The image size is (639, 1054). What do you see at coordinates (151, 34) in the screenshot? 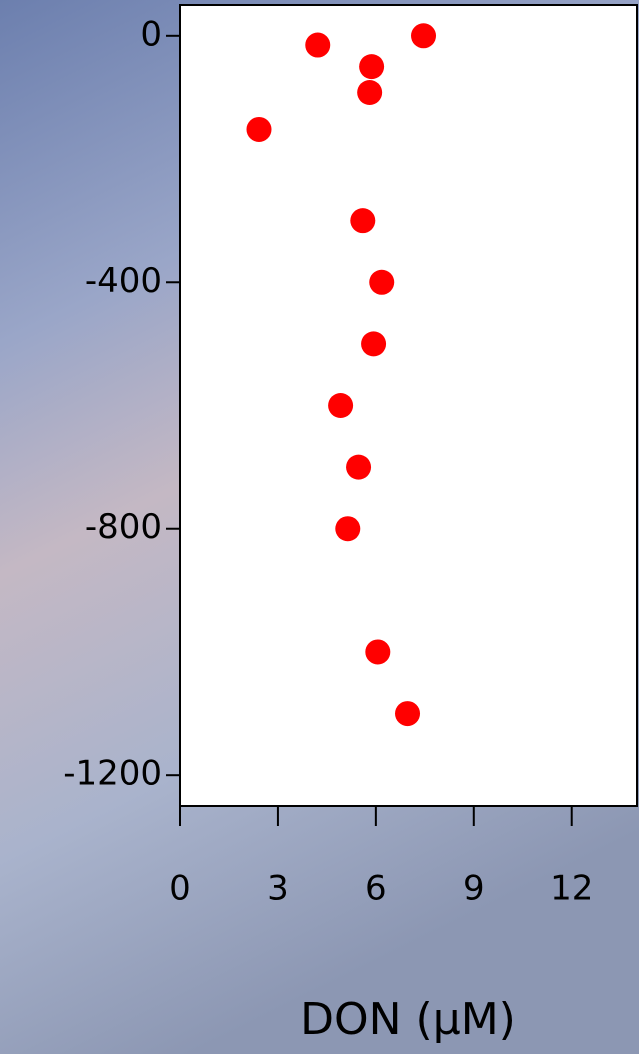
I see `y-tick-label: 0` at bounding box center [151, 34].